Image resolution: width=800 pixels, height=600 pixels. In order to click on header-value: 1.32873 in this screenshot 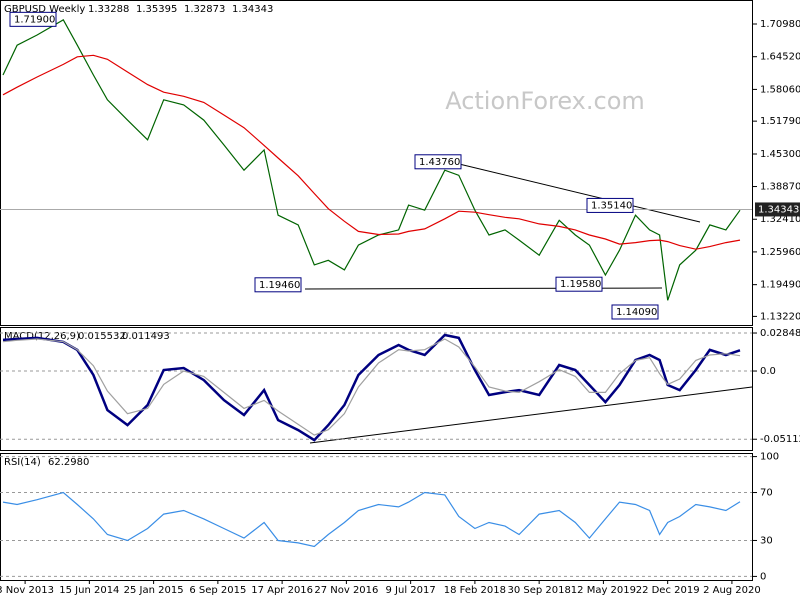, I will do `click(204, 9)`.